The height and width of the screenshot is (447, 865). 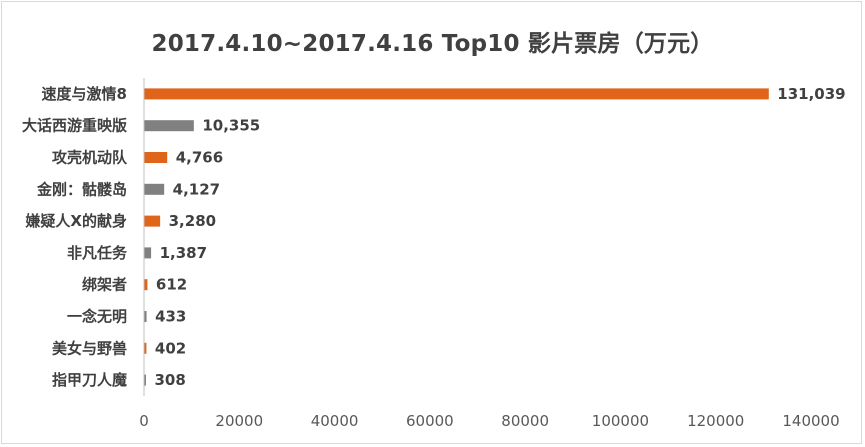 I want to click on category-label: 一念无明, so click(x=97, y=317).